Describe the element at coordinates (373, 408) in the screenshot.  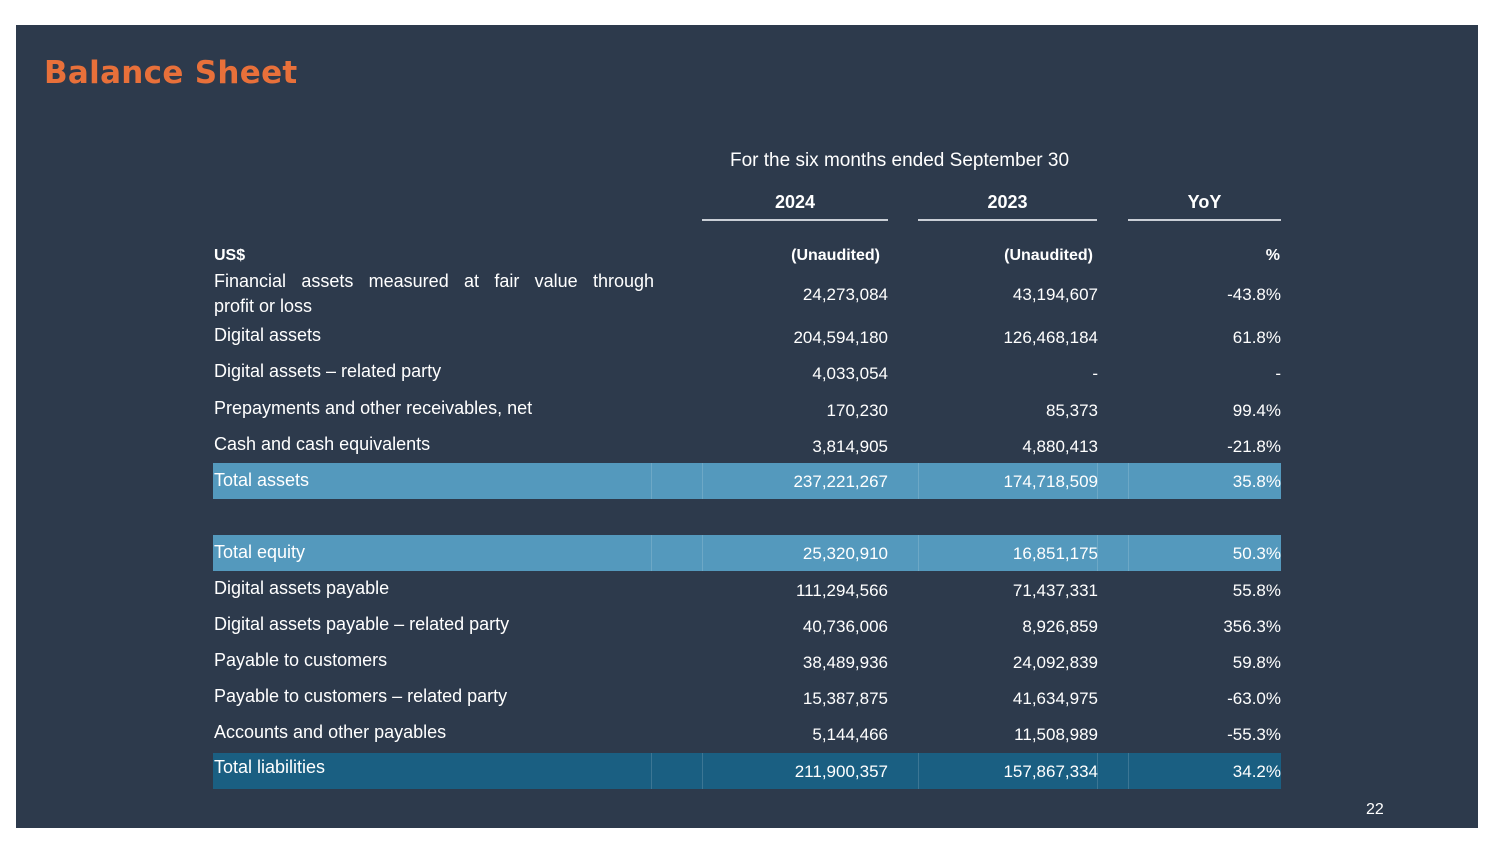
I see `row-label: Prepayments and other receivables, net` at that location.